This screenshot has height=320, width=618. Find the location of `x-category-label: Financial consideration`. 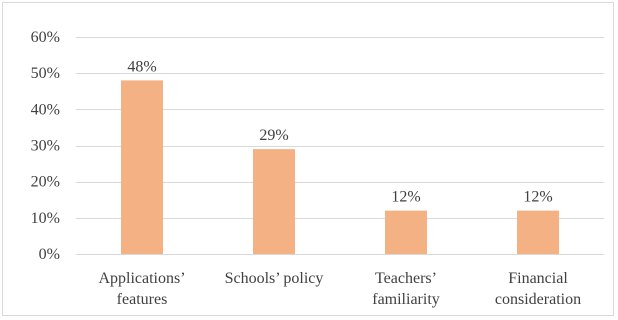

x-category-label: Financial consideration is located at coordinates (538, 289).